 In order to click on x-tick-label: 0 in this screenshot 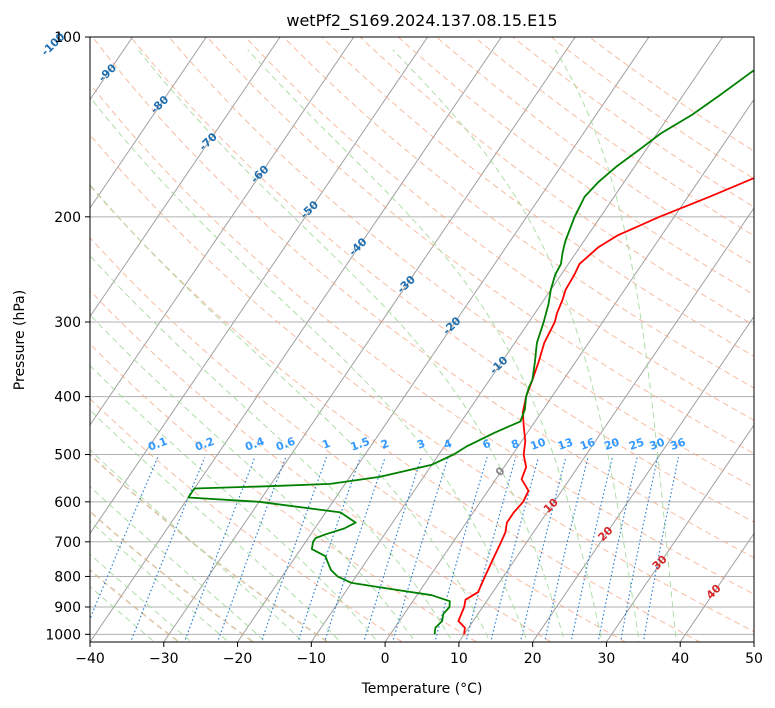, I will do `click(385, 659)`.